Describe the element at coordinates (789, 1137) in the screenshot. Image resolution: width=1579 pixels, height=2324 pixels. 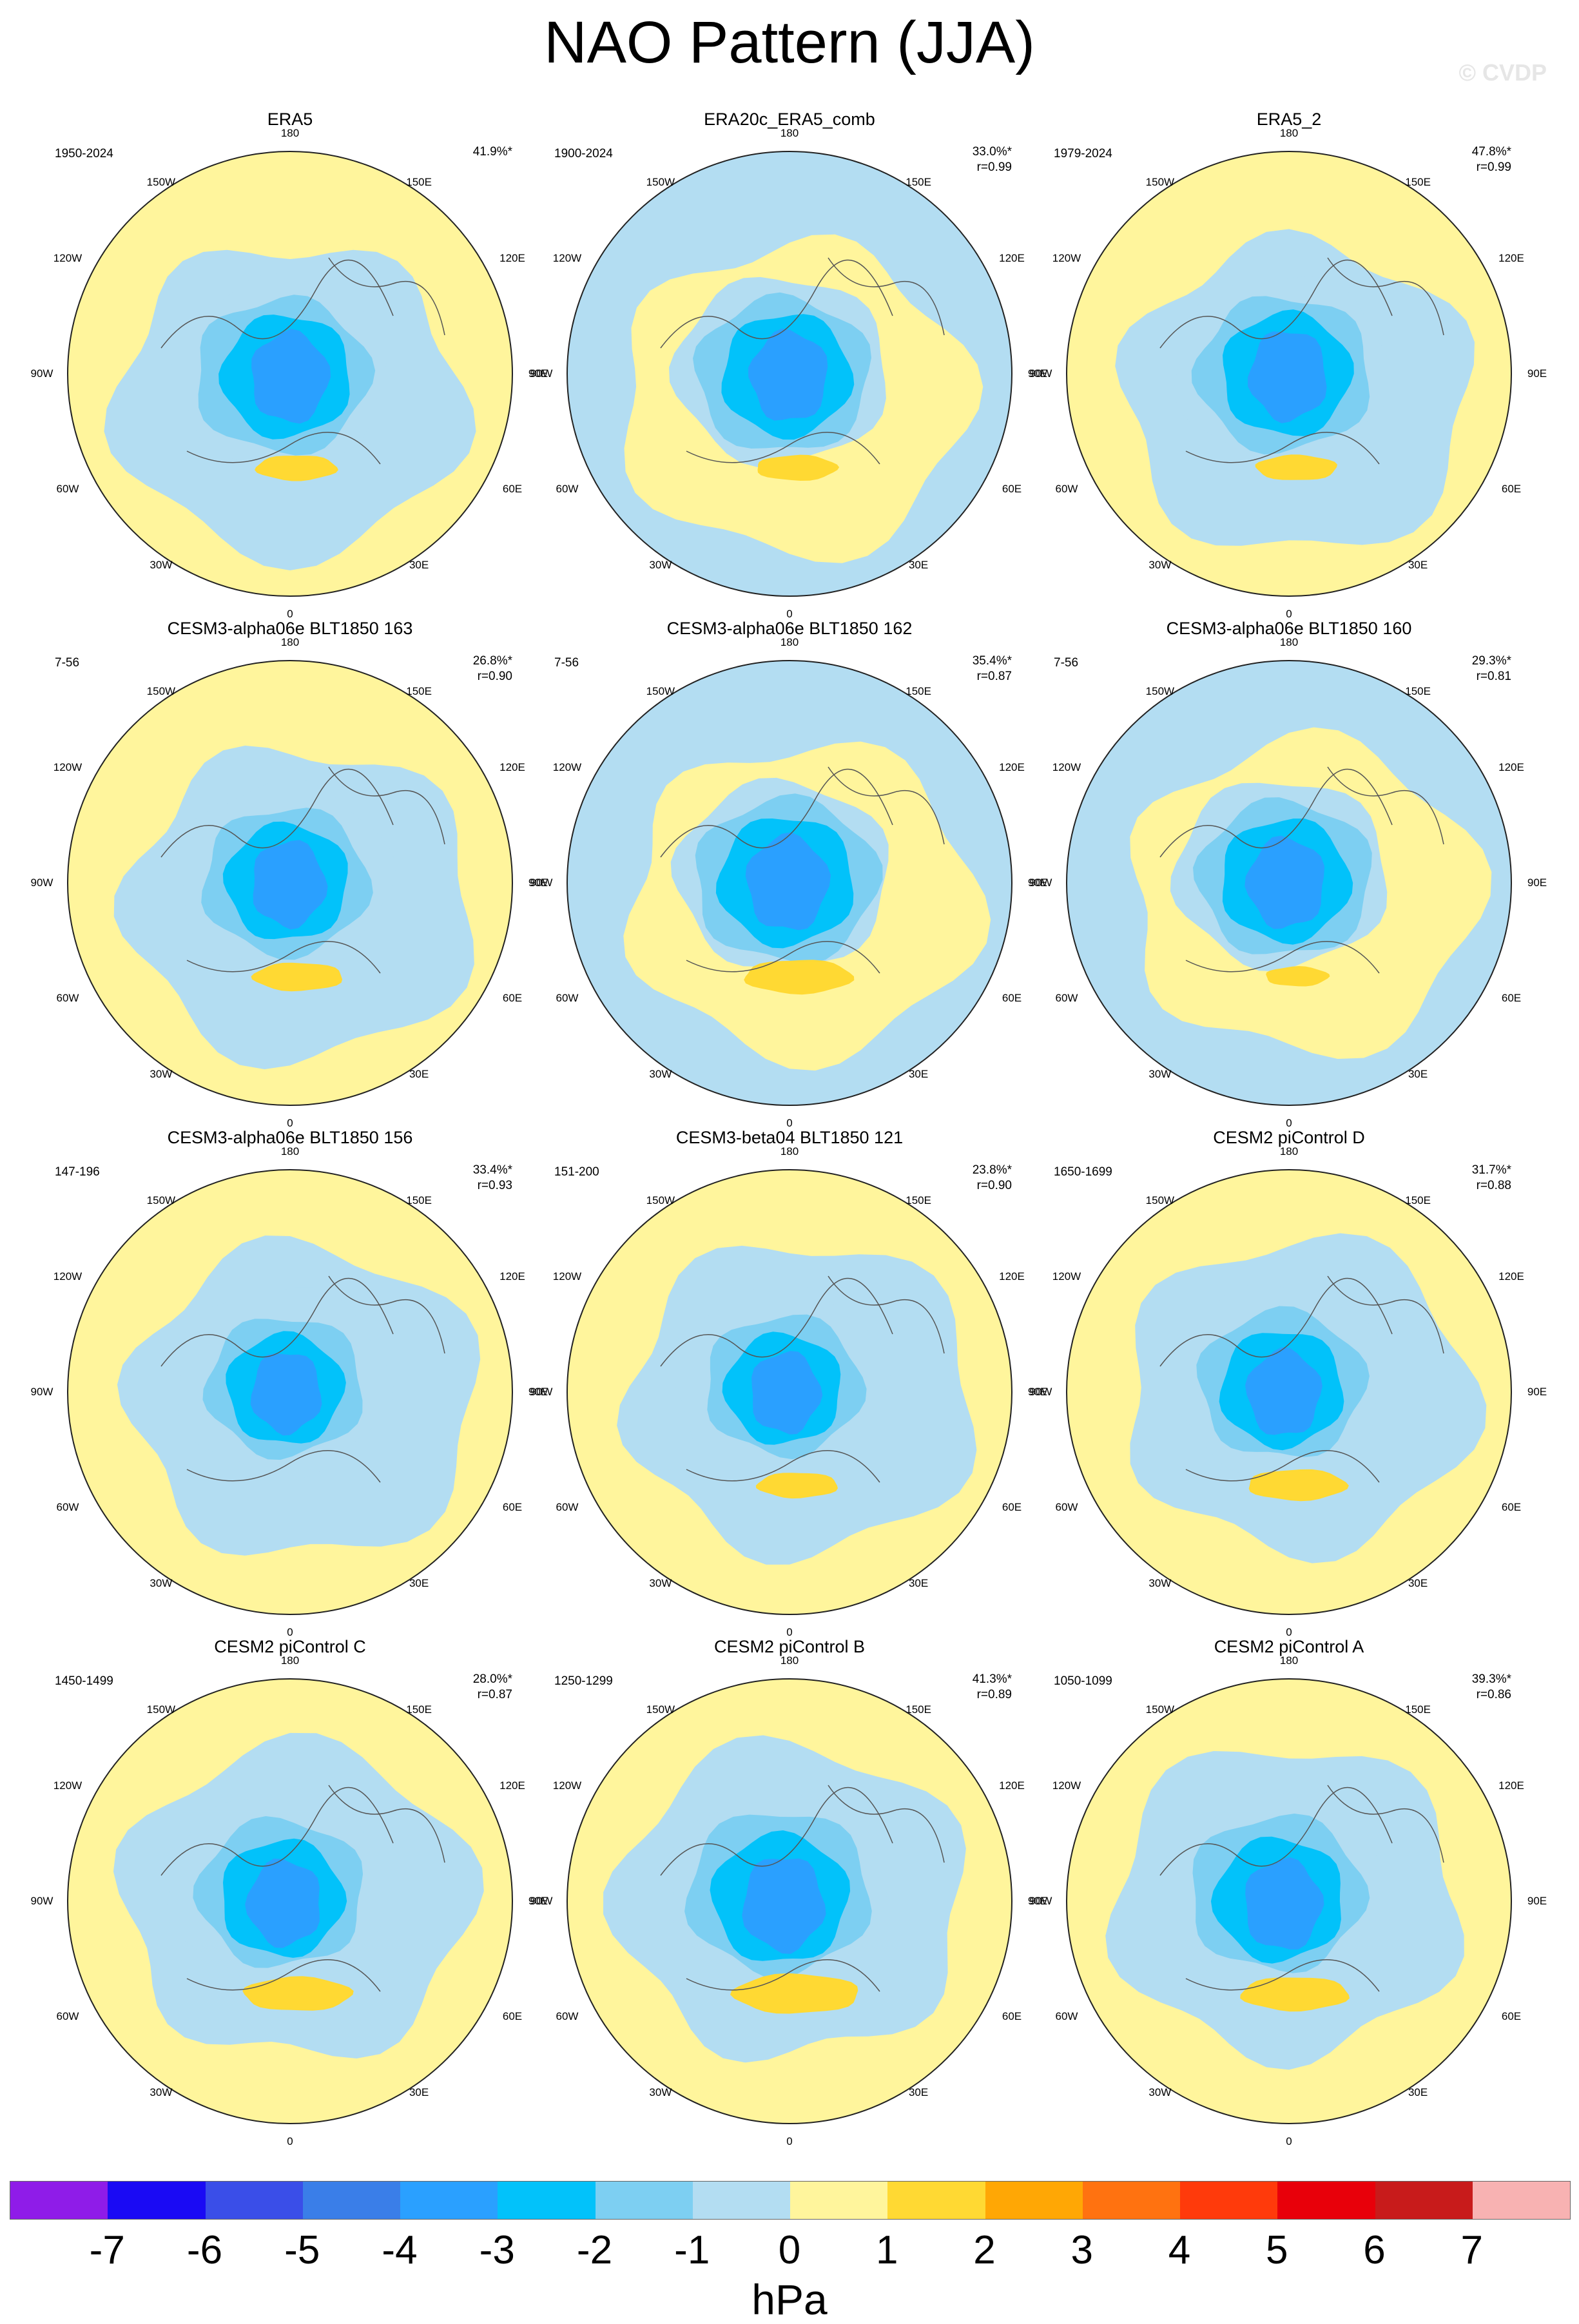
I see `panel-title: CESM3-beta04 BLT1850 121` at that location.